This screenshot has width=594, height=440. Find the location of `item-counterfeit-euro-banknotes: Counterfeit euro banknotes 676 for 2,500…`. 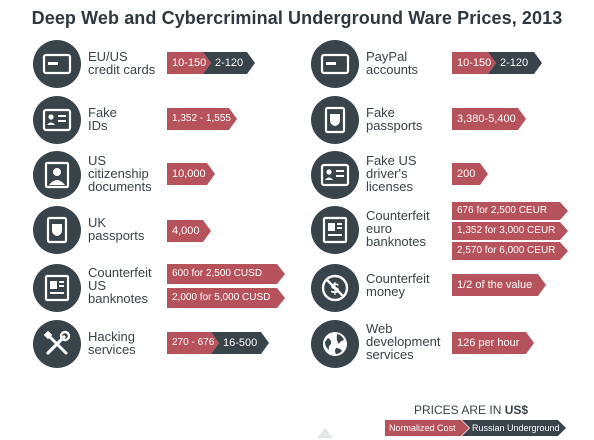

item-counterfeit-euro-banknotes: Counterfeit euro banknotes 676 for 2,500… is located at coordinates (441, 231).